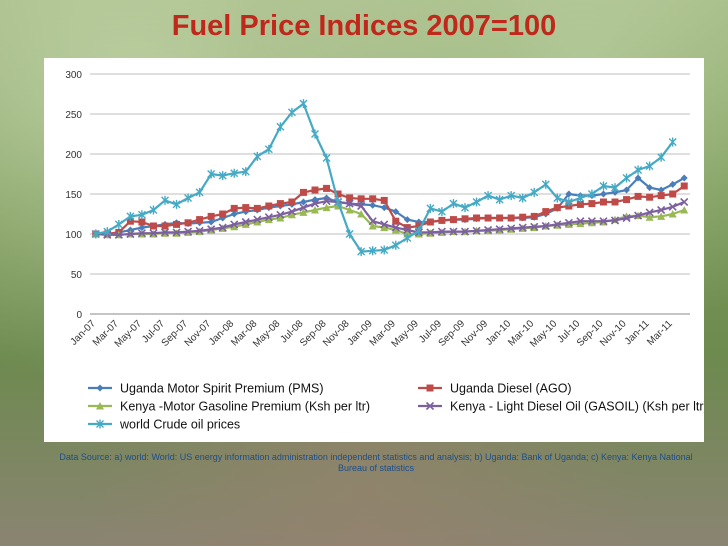 Image resolution: width=728 pixels, height=546 pixels. What do you see at coordinates (336, 333) in the screenshot?
I see `x-tick-label: Nov-08` at bounding box center [336, 333].